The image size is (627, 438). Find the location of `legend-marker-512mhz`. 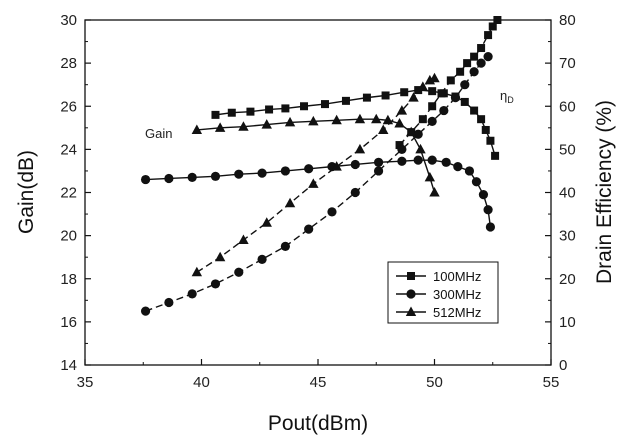

legend-marker-512mhz is located at coordinates (411, 311).